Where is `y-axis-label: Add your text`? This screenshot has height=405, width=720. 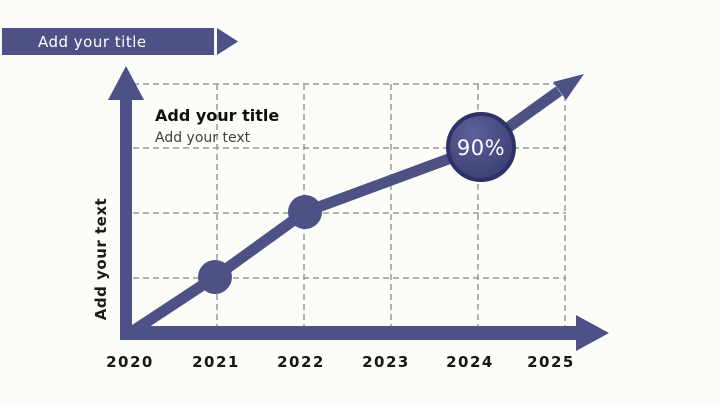
y-axis-label: Add your text is located at coordinates (101, 259).